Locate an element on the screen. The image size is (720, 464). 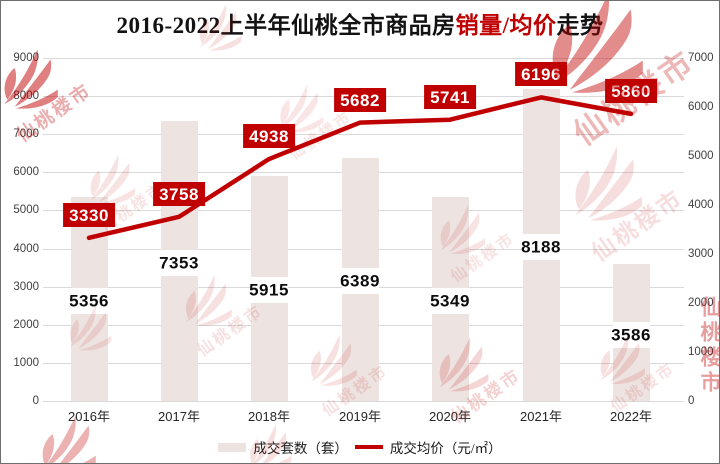
line-point-label: 3330 is located at coordinates (89, 214).